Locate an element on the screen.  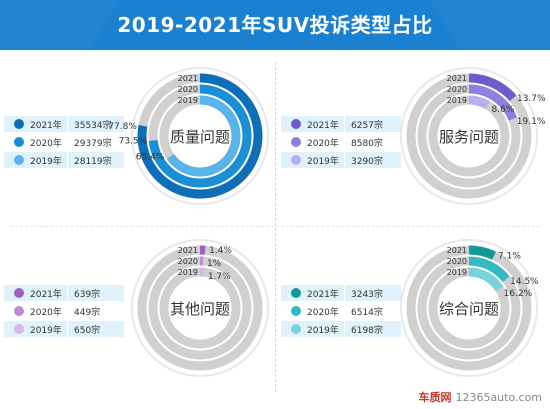
chart-center-title: 服务问题 is located at coordinates (469, 137).